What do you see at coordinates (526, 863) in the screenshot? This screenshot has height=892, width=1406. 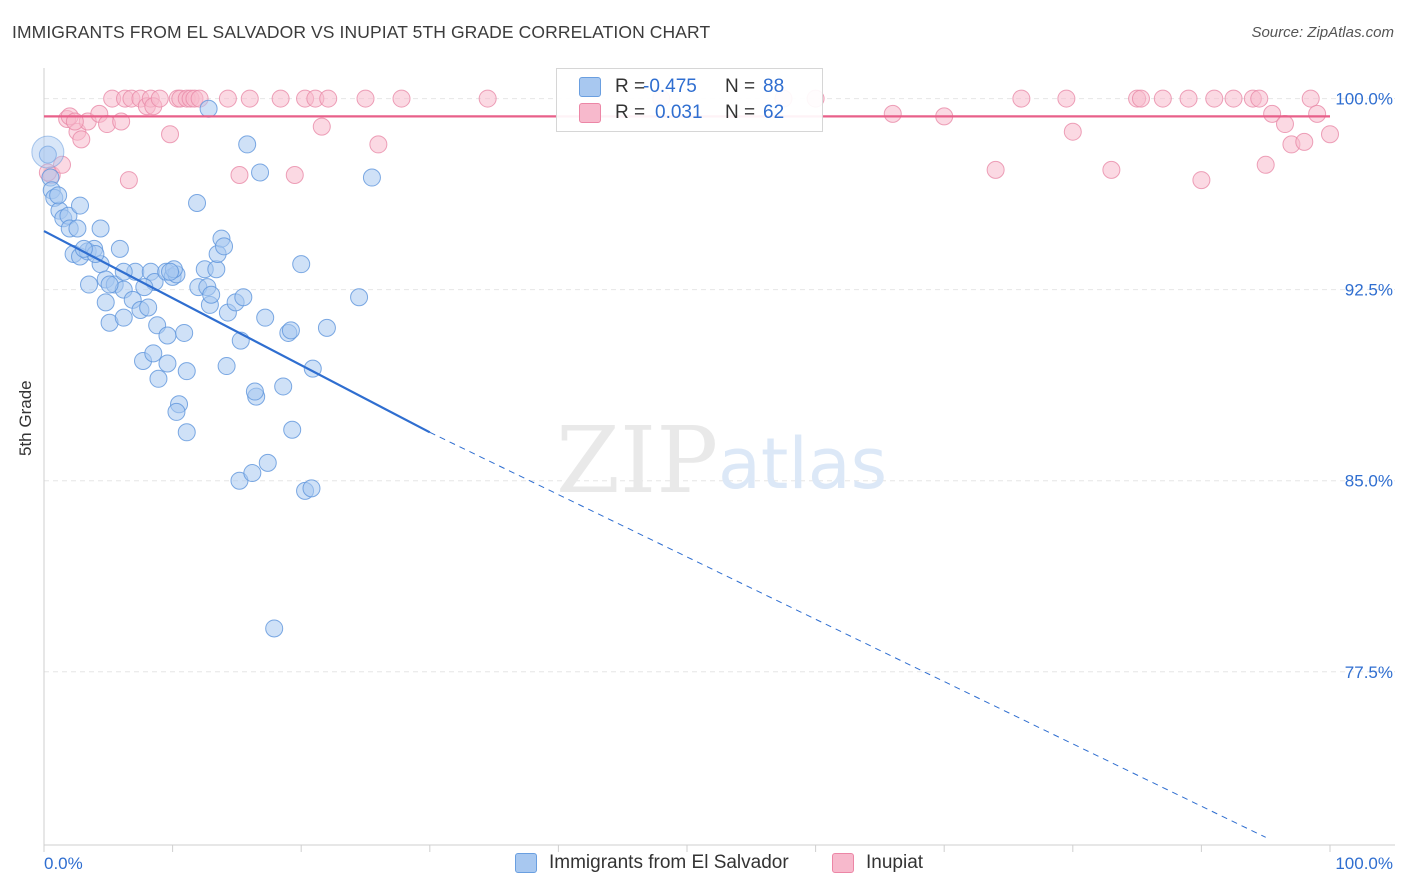 I see `legend-swatch-el-salvador` at bounding box center [526, 863].